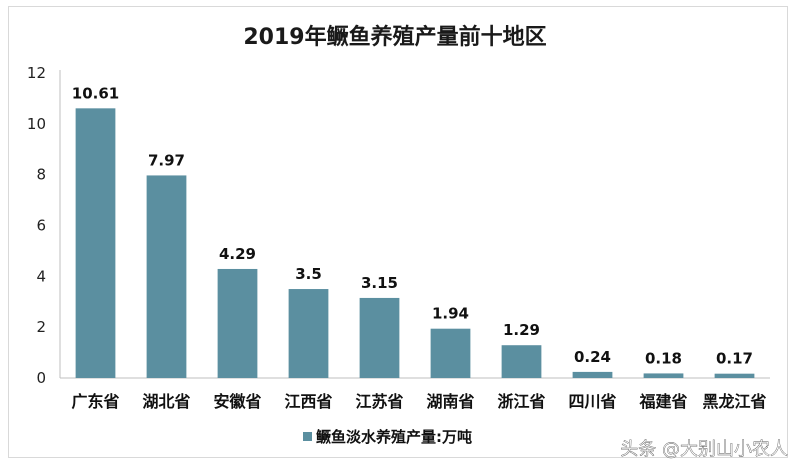 The height and width of the screenshot is (470, 800). I want to click on y-tick-group: 0 2 4 6 8 10 12, so click(36, 225).